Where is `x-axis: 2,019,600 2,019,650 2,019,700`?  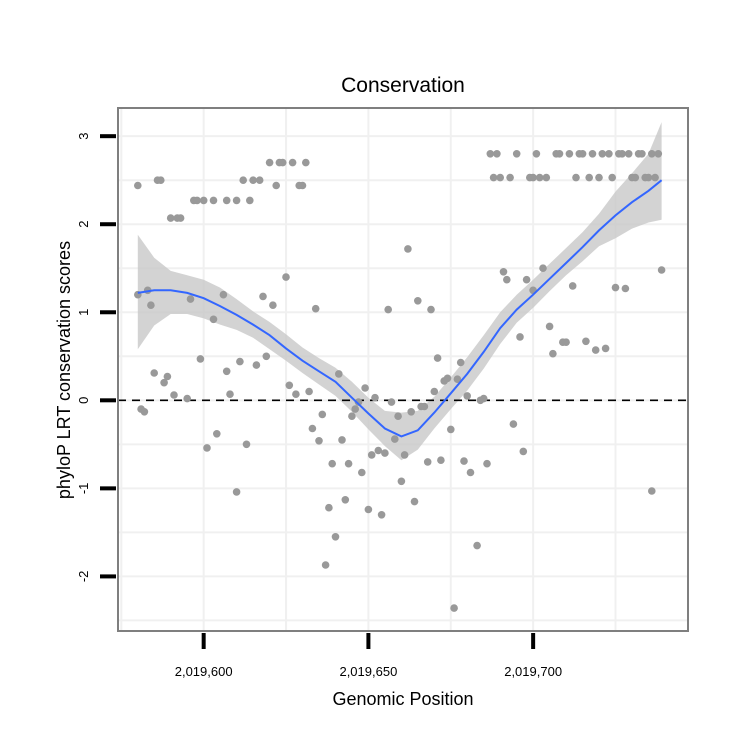 x-axis: 2,019,600 2,019,650 2,019,700 is located at coordinates (368, 656).